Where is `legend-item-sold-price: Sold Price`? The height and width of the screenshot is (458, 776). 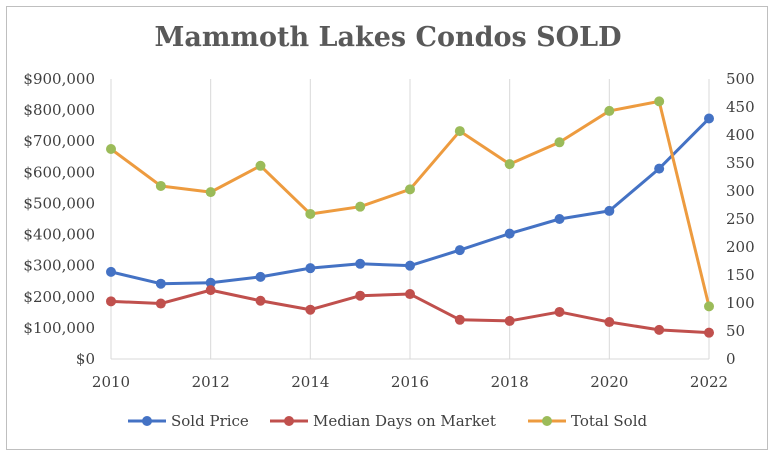
legend-item-sold-price: Sold Price is located at coordinates (188, 421).